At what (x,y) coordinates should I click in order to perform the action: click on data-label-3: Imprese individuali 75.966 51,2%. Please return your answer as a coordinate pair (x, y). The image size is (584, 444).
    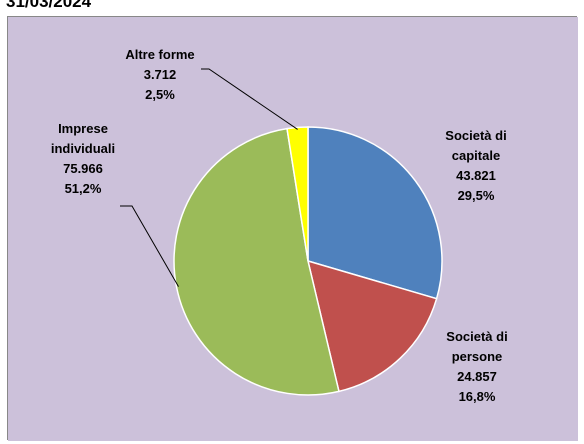
    Looking at the image, I should click on (83, 158).